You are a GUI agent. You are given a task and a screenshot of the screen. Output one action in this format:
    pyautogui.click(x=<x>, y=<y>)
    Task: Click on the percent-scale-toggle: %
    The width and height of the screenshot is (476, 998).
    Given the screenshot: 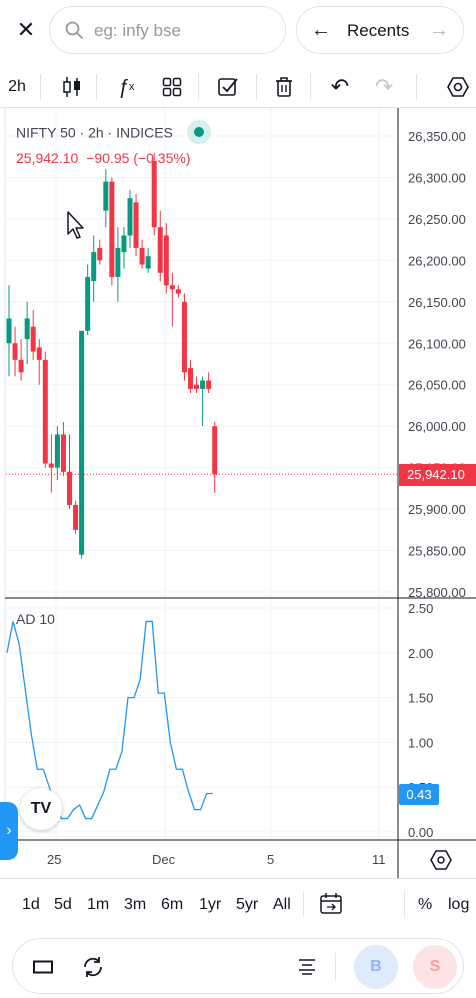 What is the action you would take?
    pyautogui.click(x=425, y=904)
    